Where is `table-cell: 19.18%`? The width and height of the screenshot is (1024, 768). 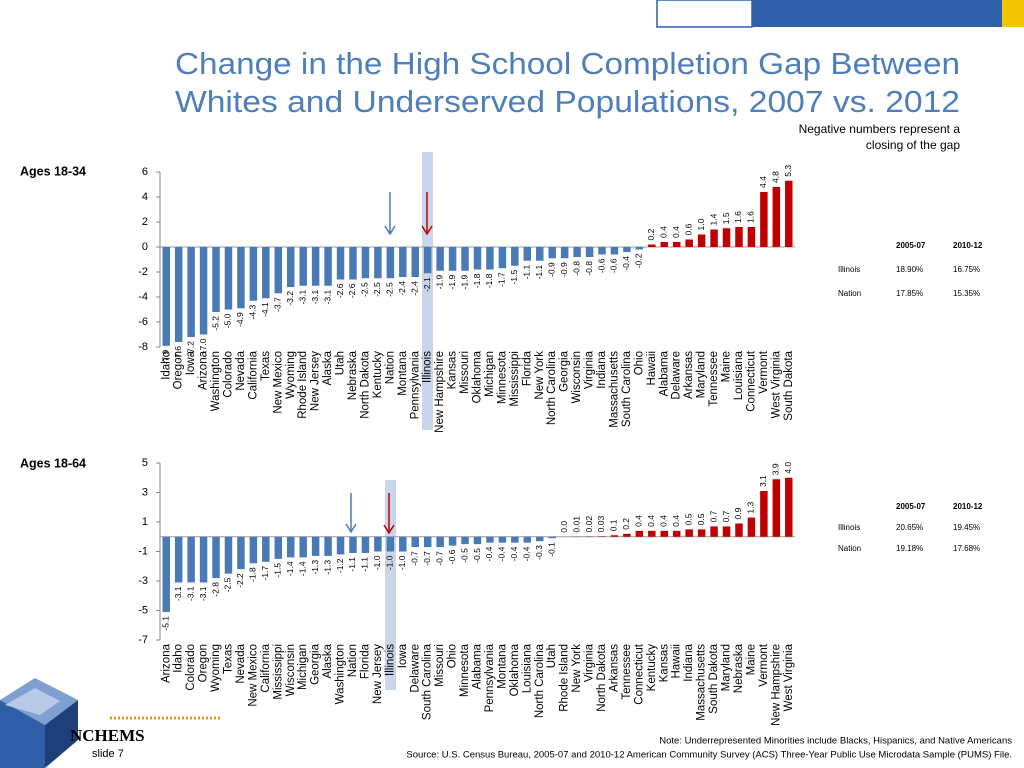
table-cell: 19.18% is located at coordinates (909, 548).